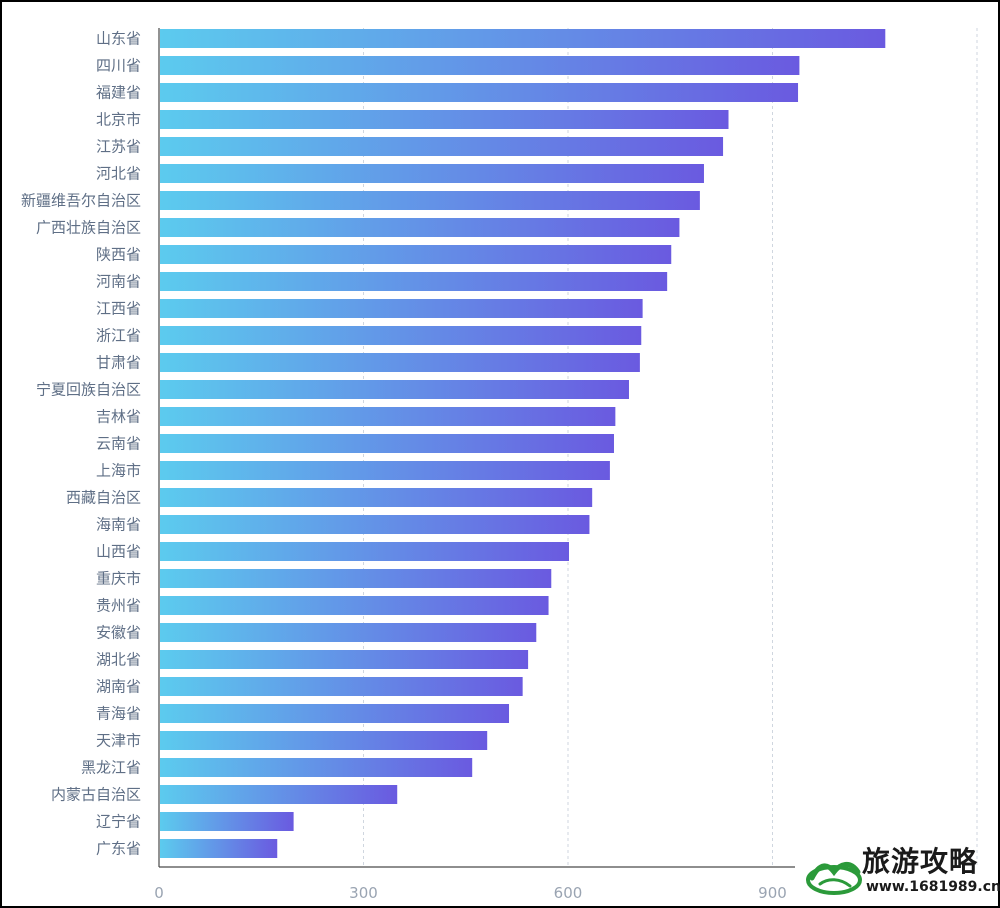 This screenshot has height=908, width=1000. I want to click on category-label: 四川省, so click(118, 66).